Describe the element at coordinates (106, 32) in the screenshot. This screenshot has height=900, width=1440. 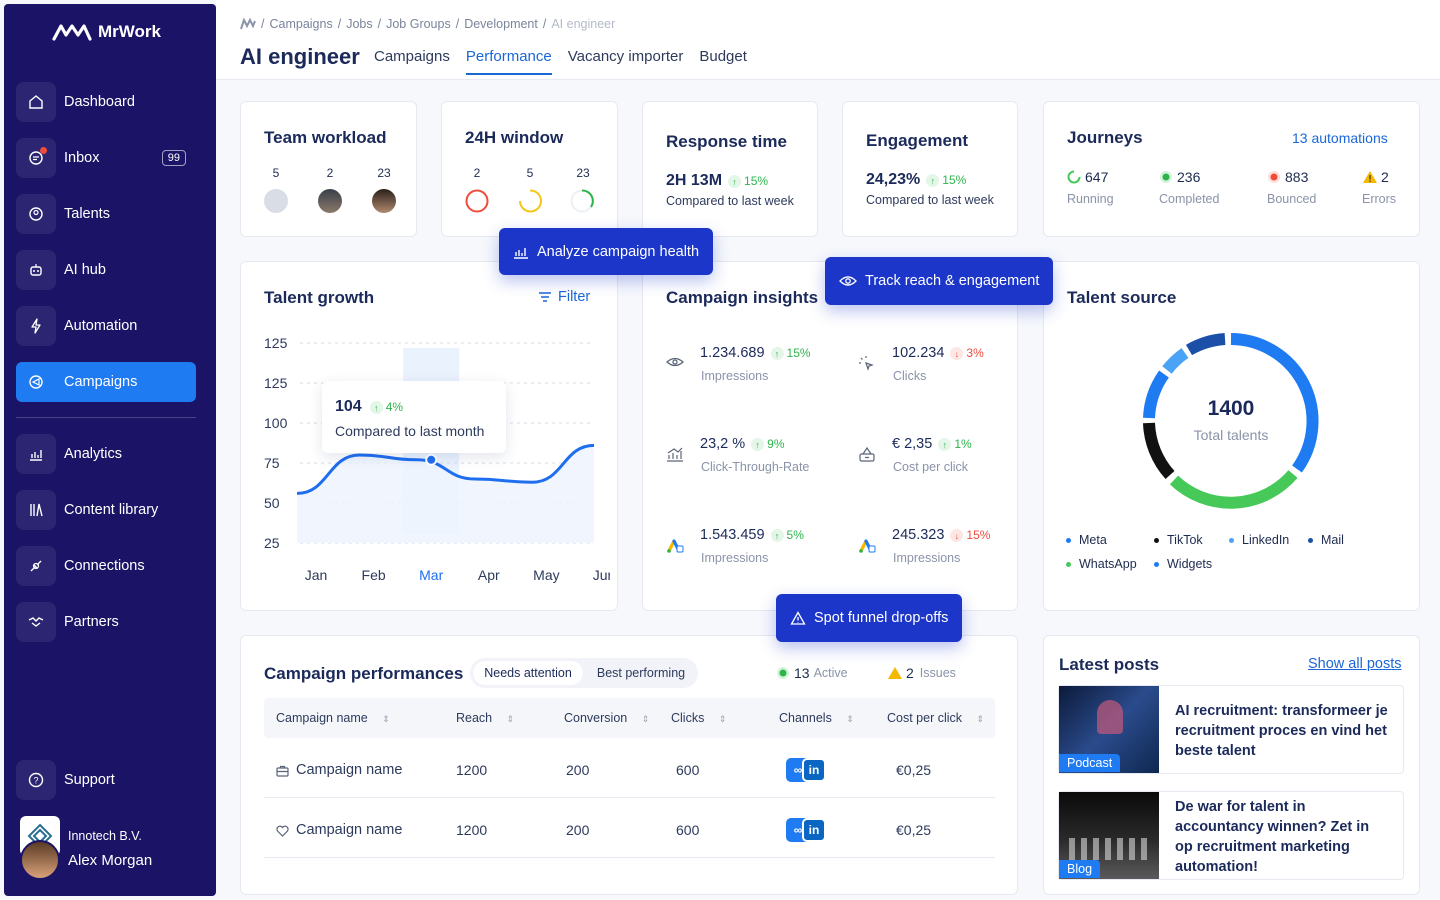
I see `brand-logo: MrWork` at that location.